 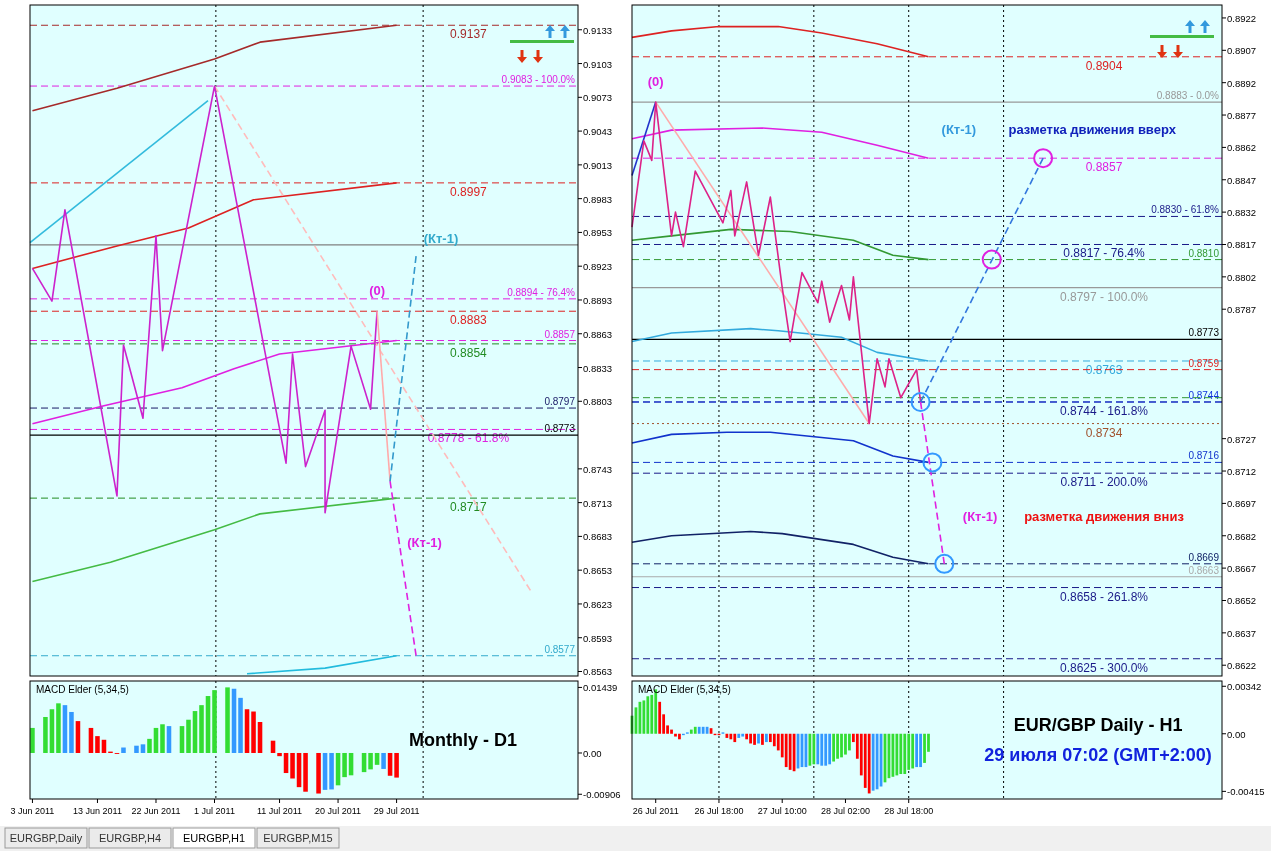 What do you see at coordinates (1242, 83) in the screenshot?
I see `y-tick-label: 0.8892` at bounding box center [1242, 83].